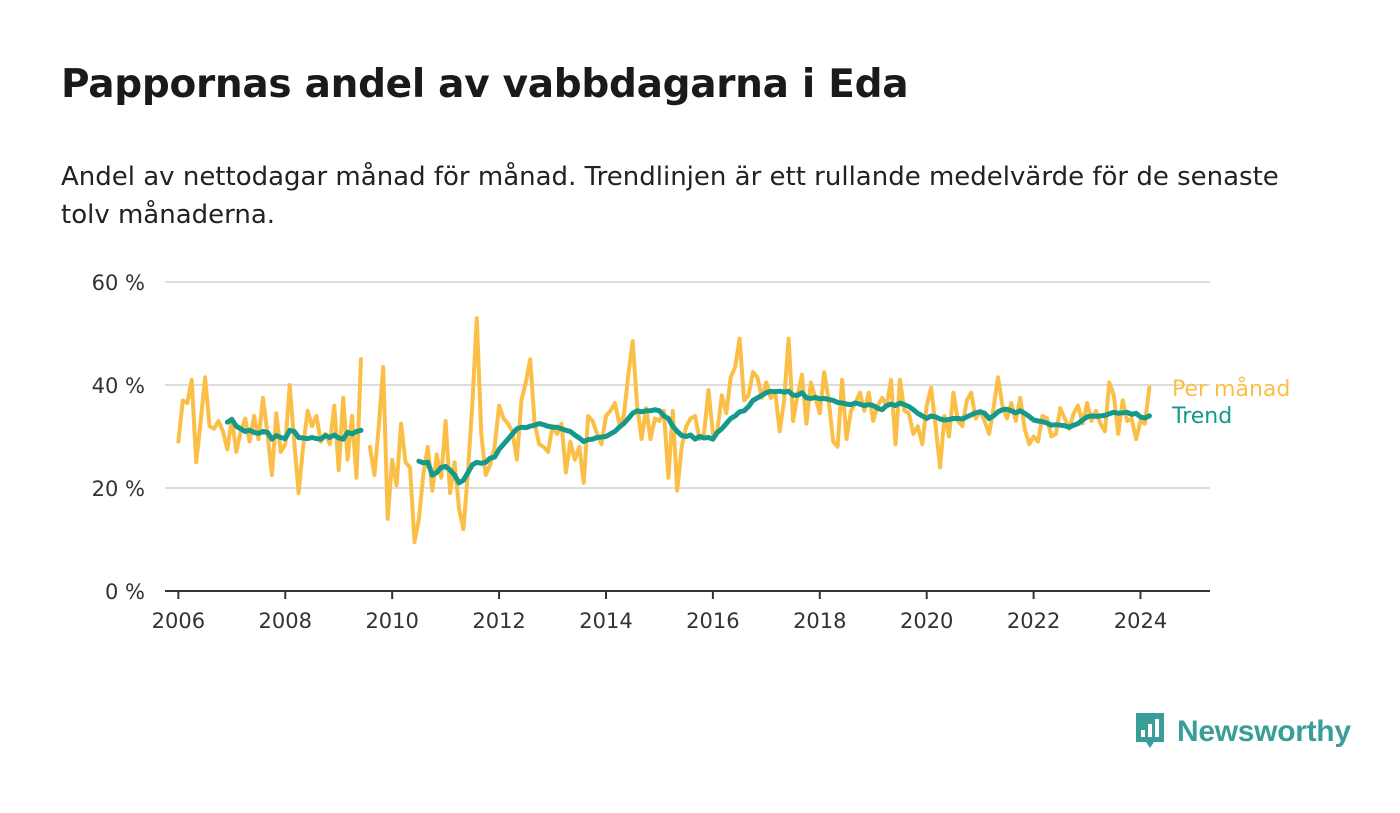 This screenshot has width=1400, height=813. Describe the element at coordinates (1201, 416) in the screenshot. I see `series-label-trend: Trend` at that location.